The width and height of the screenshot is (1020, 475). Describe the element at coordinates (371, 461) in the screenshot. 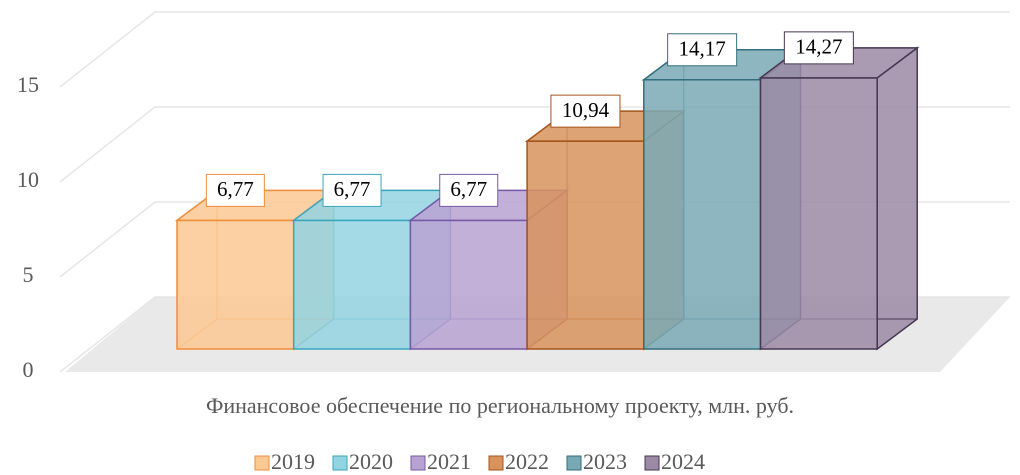

I see `legend-label: 2020` at that location.